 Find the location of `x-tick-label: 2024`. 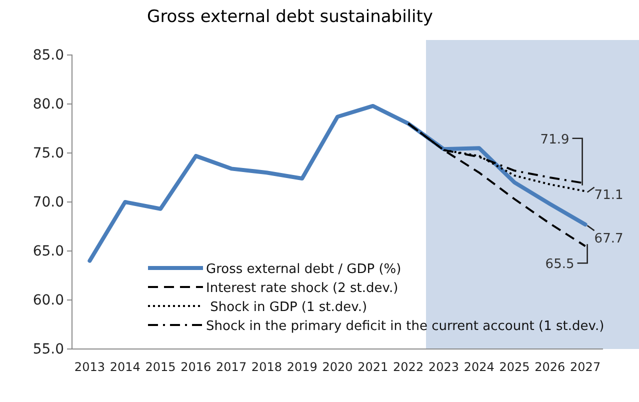

x-tick-label: 2024 is located at coordinates (479, 367).